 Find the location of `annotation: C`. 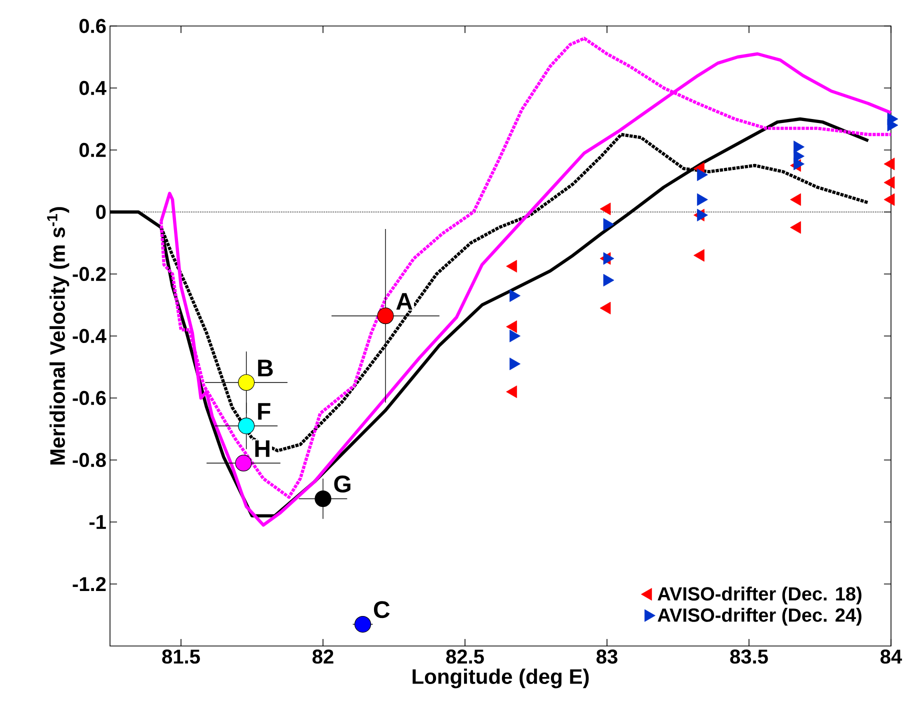

annotation: C is located at coordinates (382, 609).